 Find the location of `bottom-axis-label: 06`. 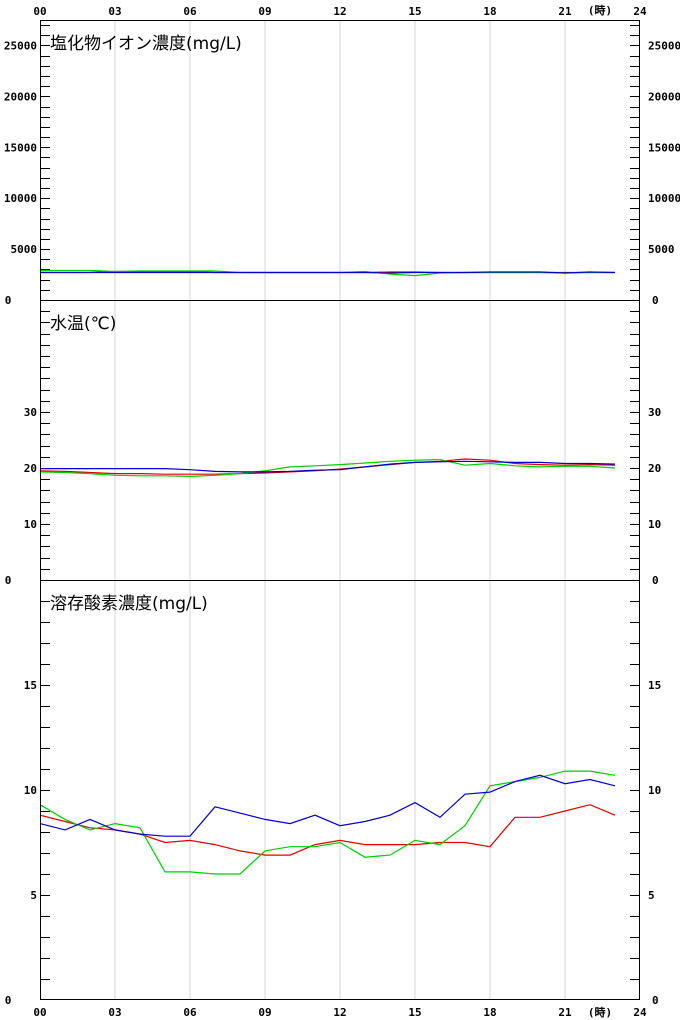

bottom-axis-label: 06 is located at coordinates (190, 1012).